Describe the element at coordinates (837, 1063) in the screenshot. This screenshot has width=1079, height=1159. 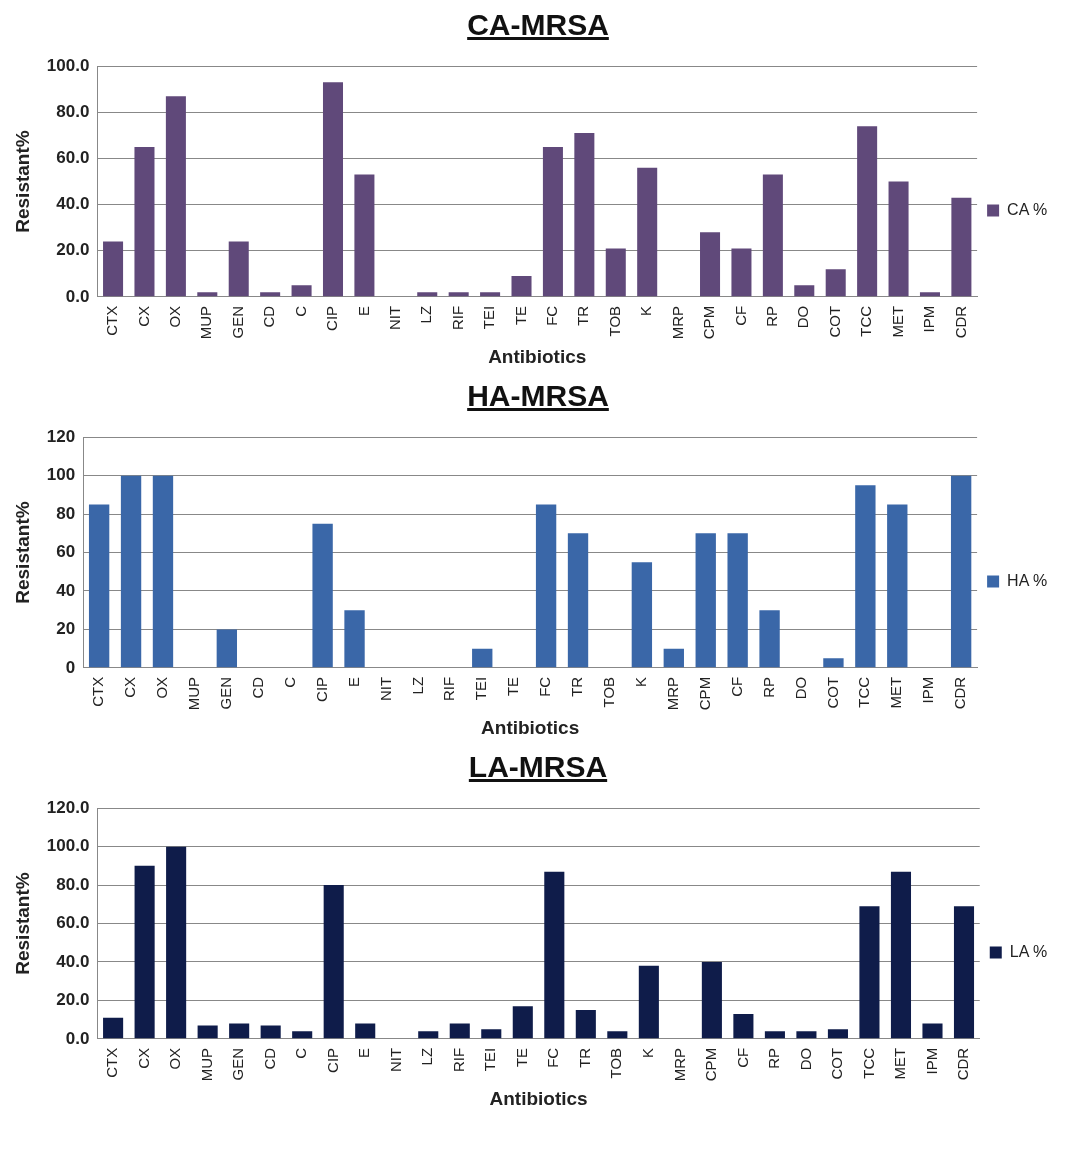
I see `x-tick-label: COT` at that location.